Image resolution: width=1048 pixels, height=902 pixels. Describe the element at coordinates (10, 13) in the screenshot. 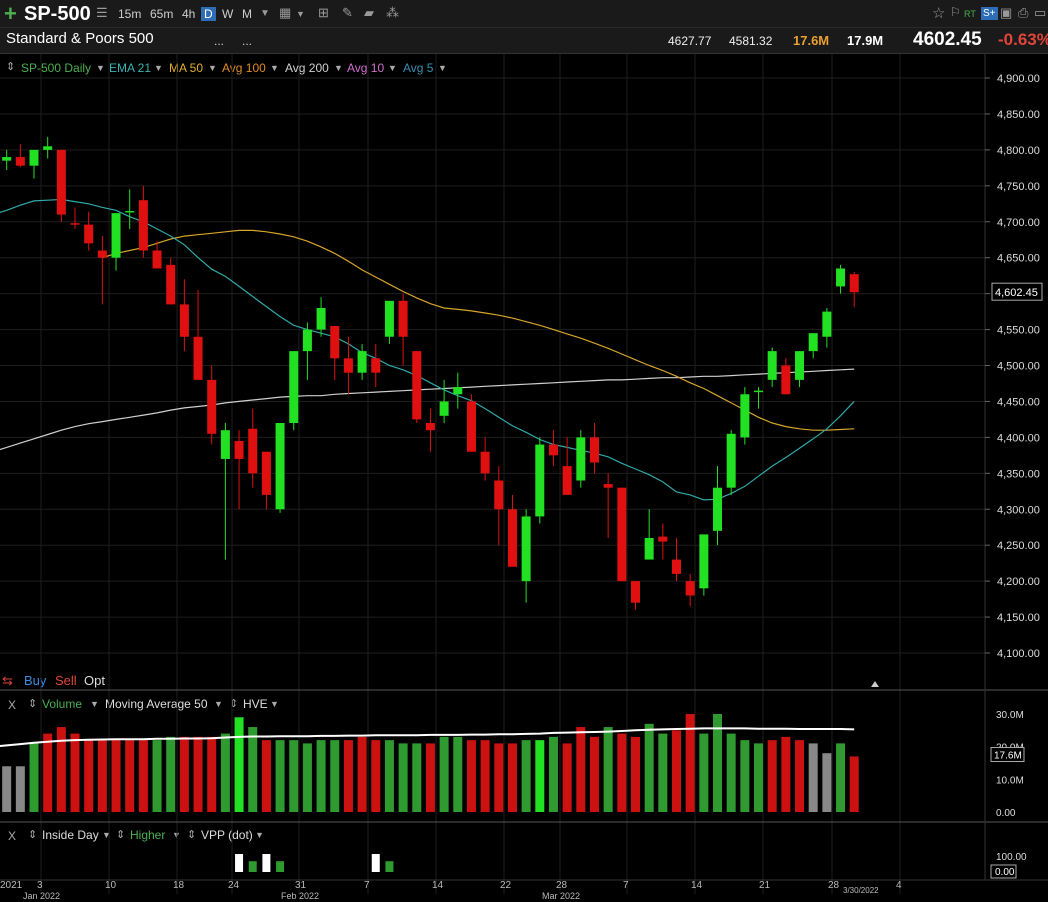

I see `plus-icon: +` at that location.